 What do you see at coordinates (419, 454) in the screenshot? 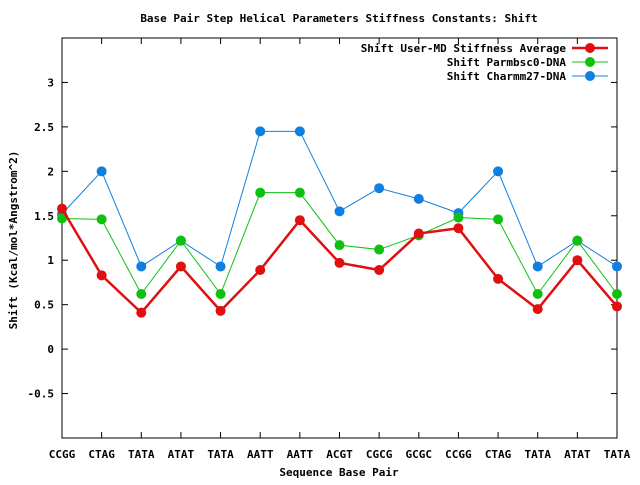
I see `x-tick-label: GCGC` at bounding box center [419, 454].